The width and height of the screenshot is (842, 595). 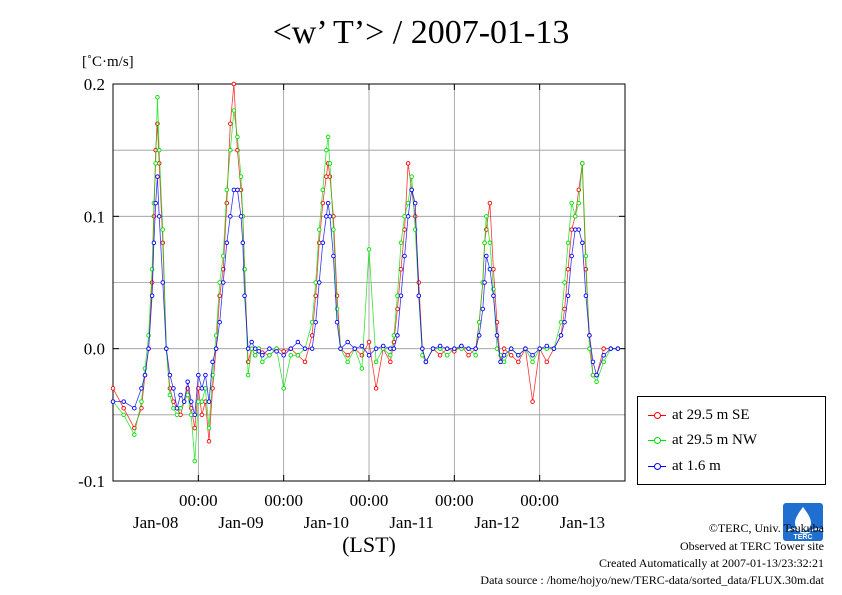 I want to click on y-tick-label: 0.1, so click(x=94, y=216).